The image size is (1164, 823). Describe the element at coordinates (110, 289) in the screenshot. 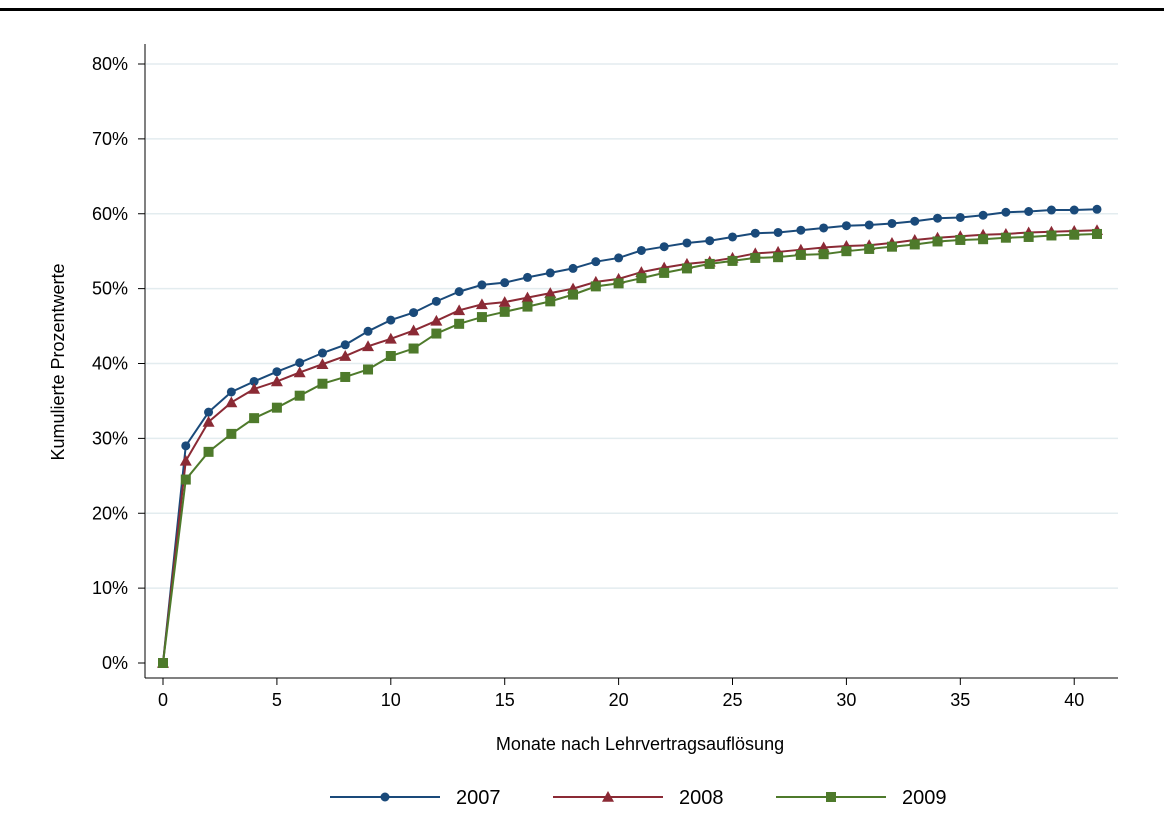

I see `y-tick-label: 50%` at that location.